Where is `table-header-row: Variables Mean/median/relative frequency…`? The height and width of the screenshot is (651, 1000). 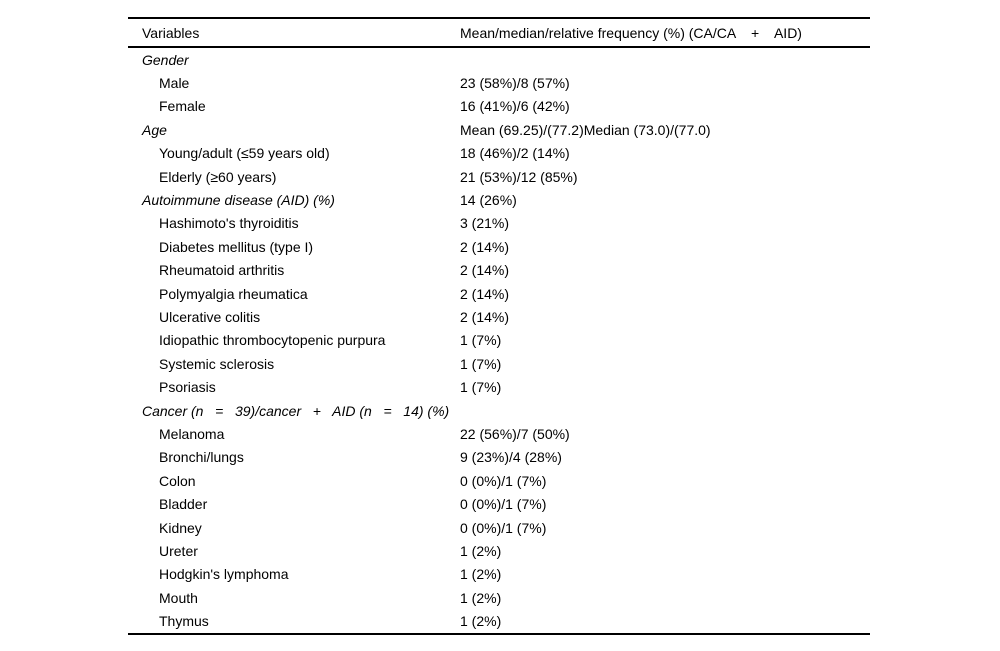 table-header-row: Variables Mean/median/relative frequency… is located at coordinates (499, 32).